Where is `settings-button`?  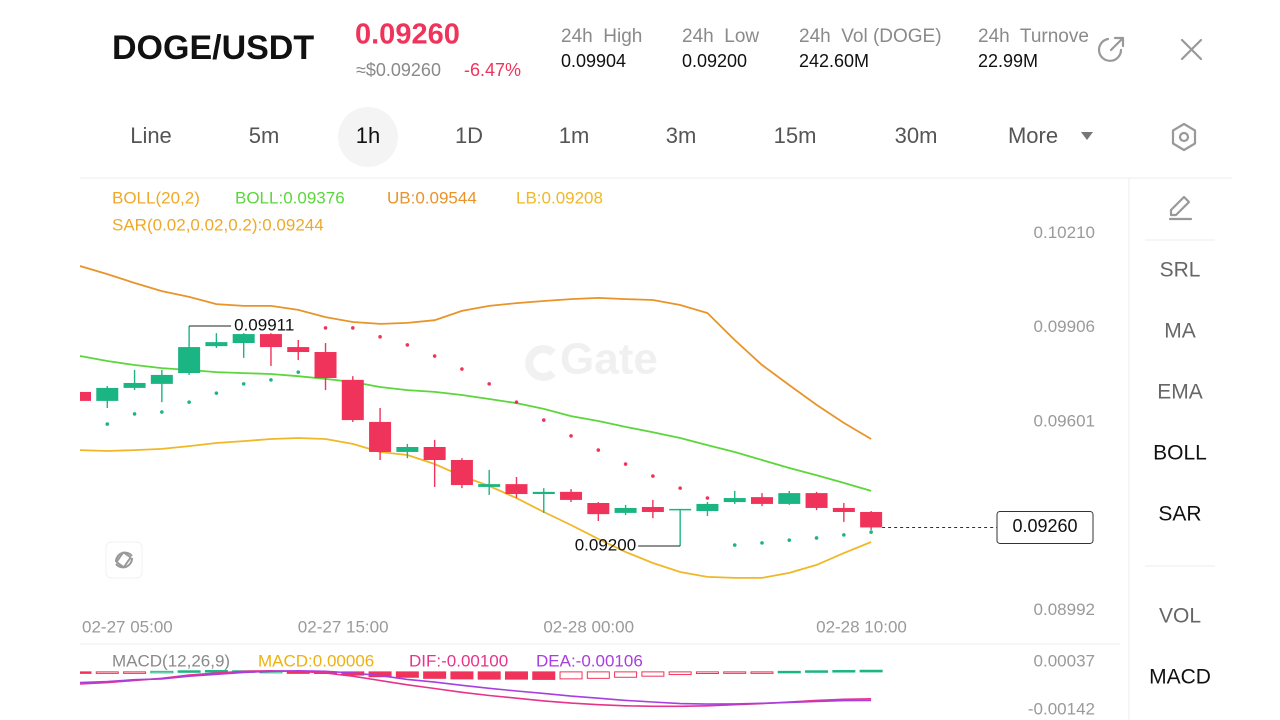 settings-button is located at coordinates (1184, 137).